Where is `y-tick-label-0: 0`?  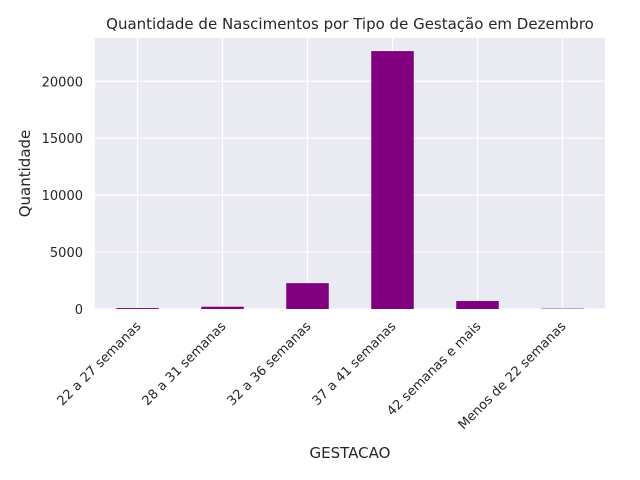 y-tick-label-0: 0 is located at coordinates (79, 310).